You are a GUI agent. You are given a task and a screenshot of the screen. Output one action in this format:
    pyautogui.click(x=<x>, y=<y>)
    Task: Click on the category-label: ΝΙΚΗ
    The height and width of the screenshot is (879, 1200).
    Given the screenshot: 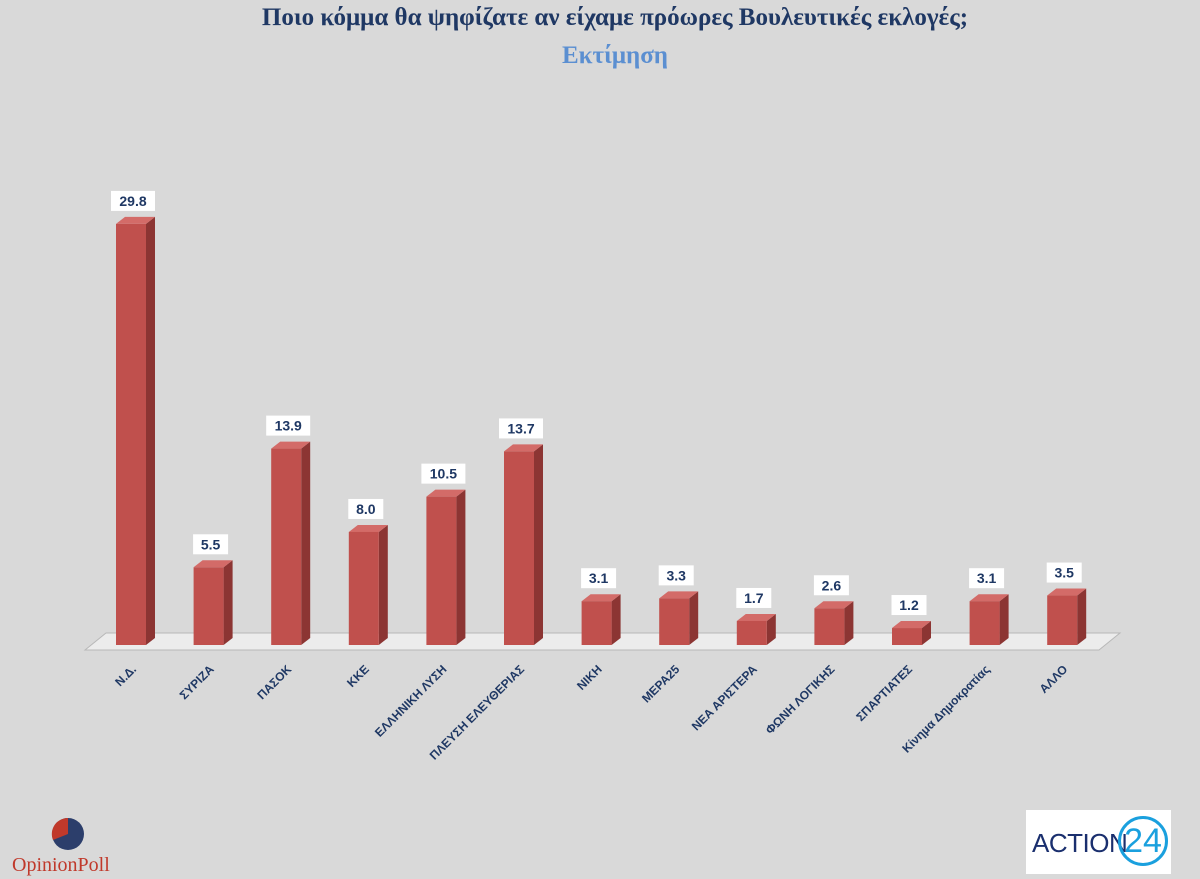 What is the action you would take?
    pyautogui.click(x=589, y=677)
    